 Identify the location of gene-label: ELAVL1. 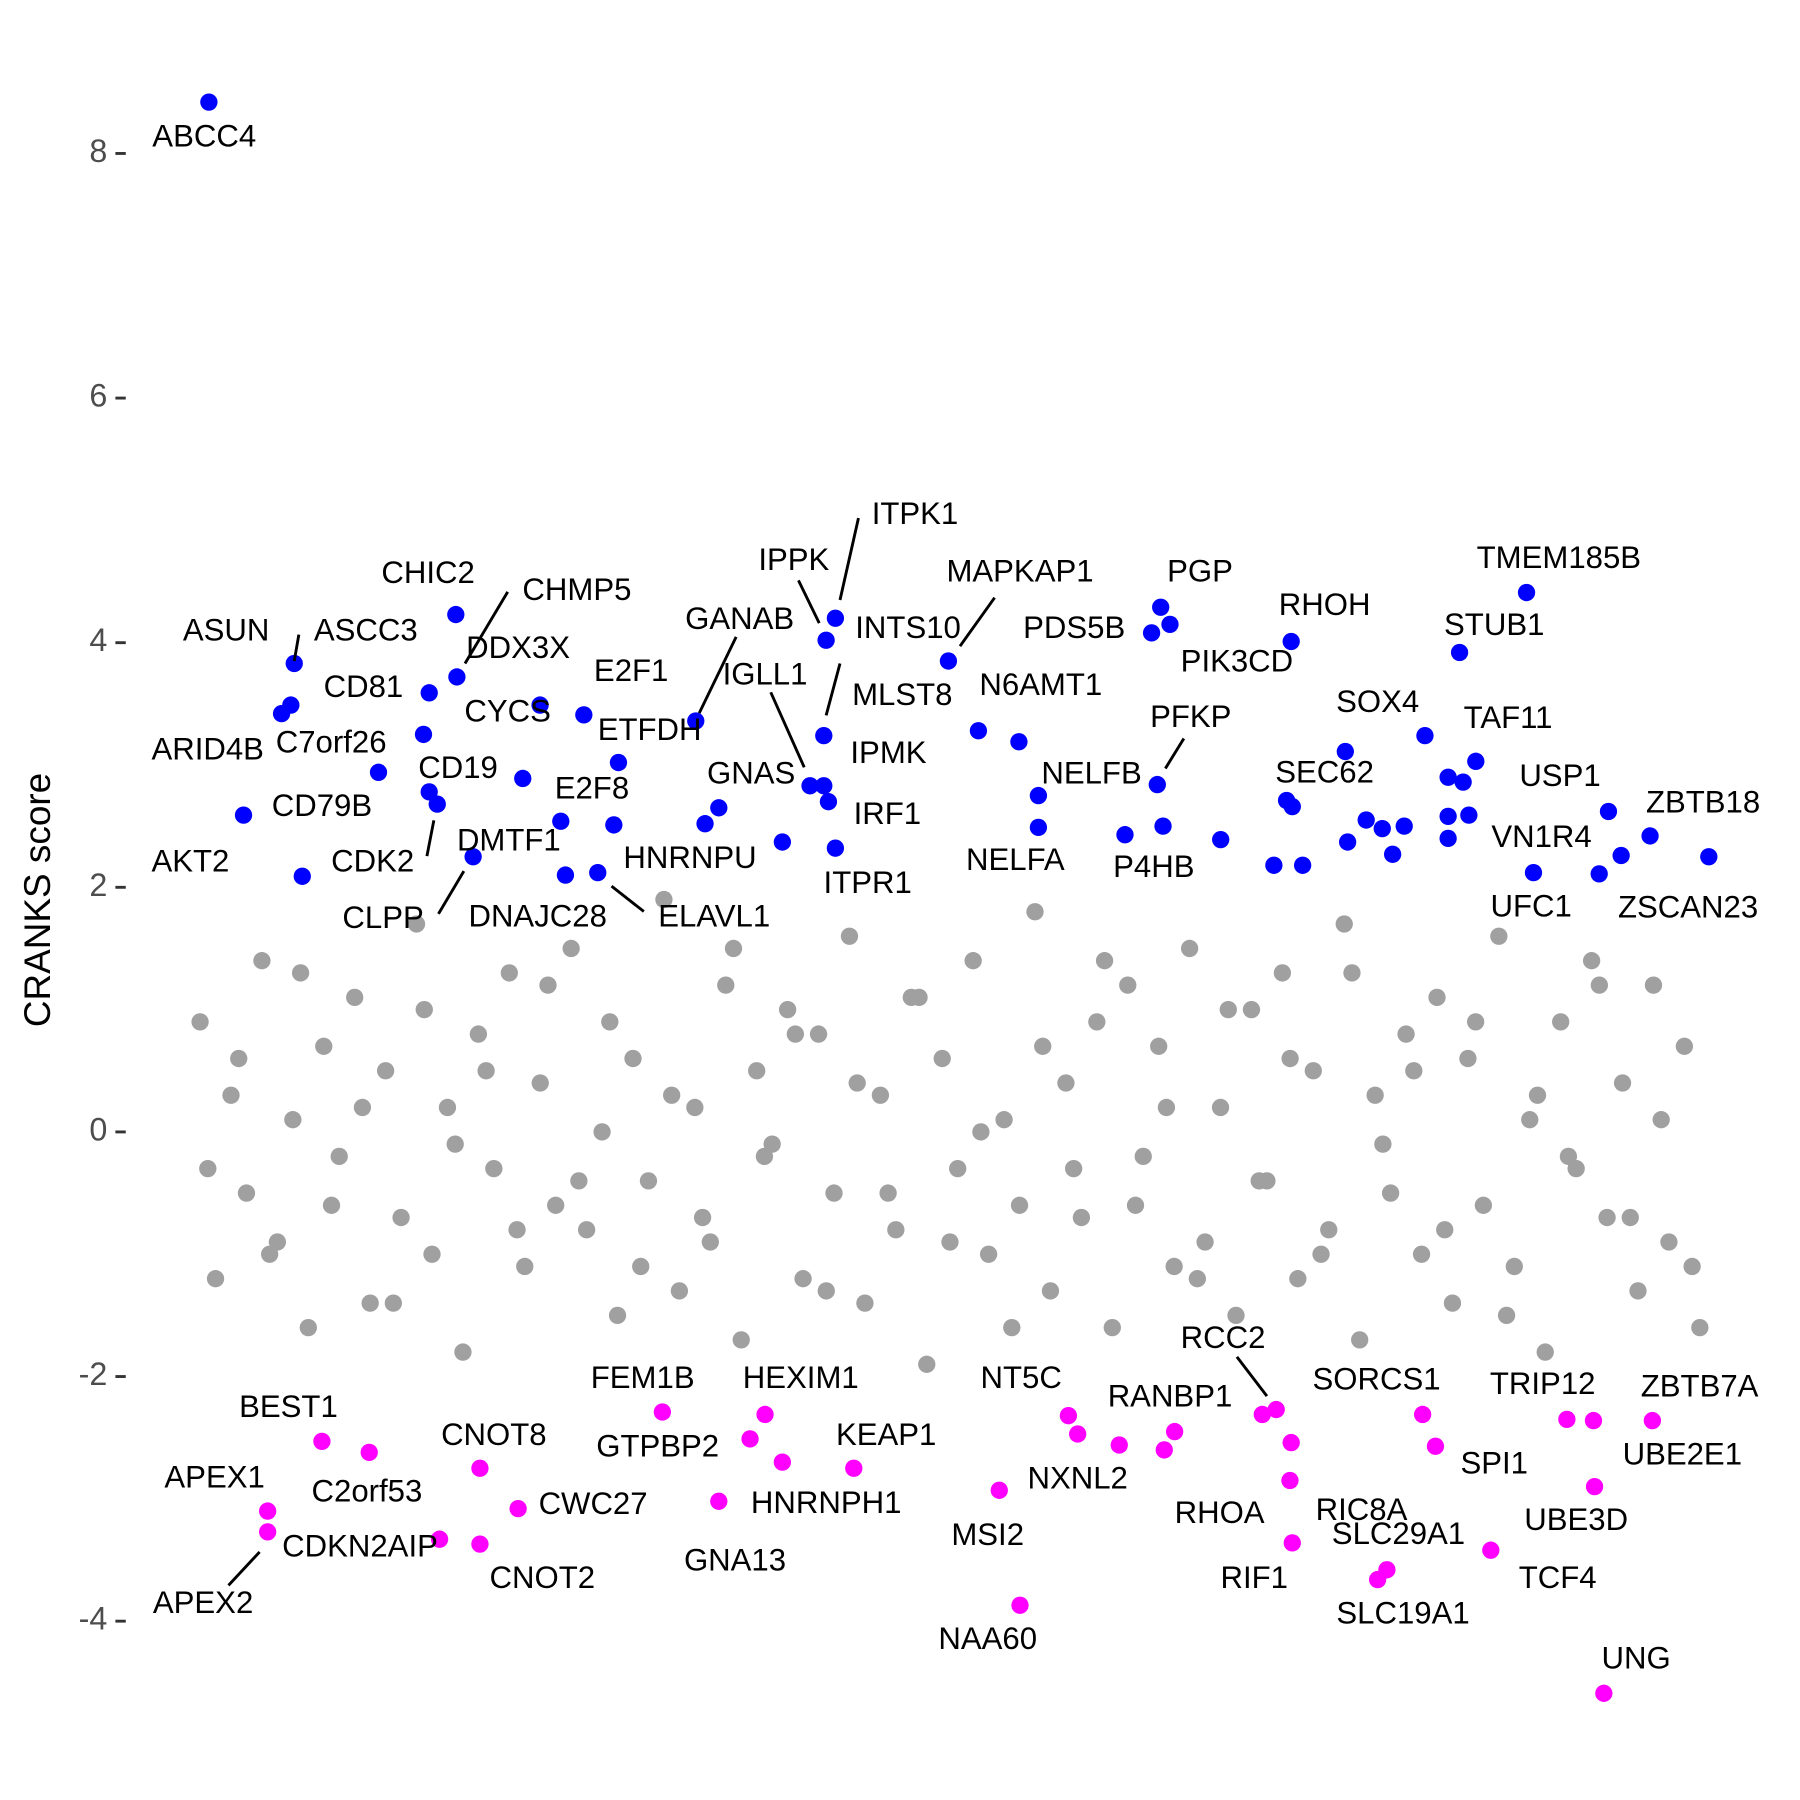
(714, 916).